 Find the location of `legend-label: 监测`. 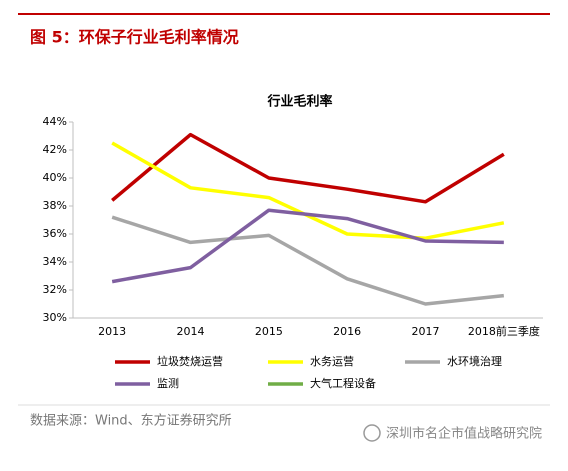

legend-label: 监测 is located at coordinates (168, 383).